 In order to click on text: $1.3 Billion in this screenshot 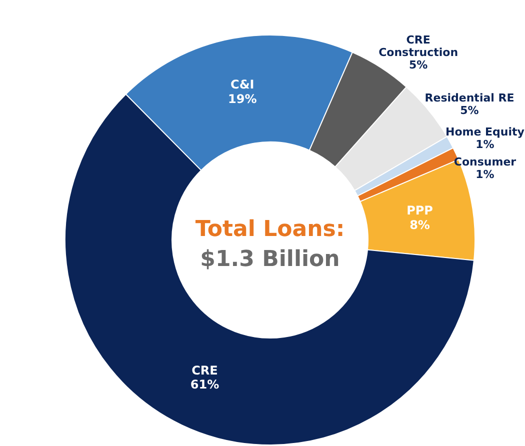, I will do `click(270, 259)`.